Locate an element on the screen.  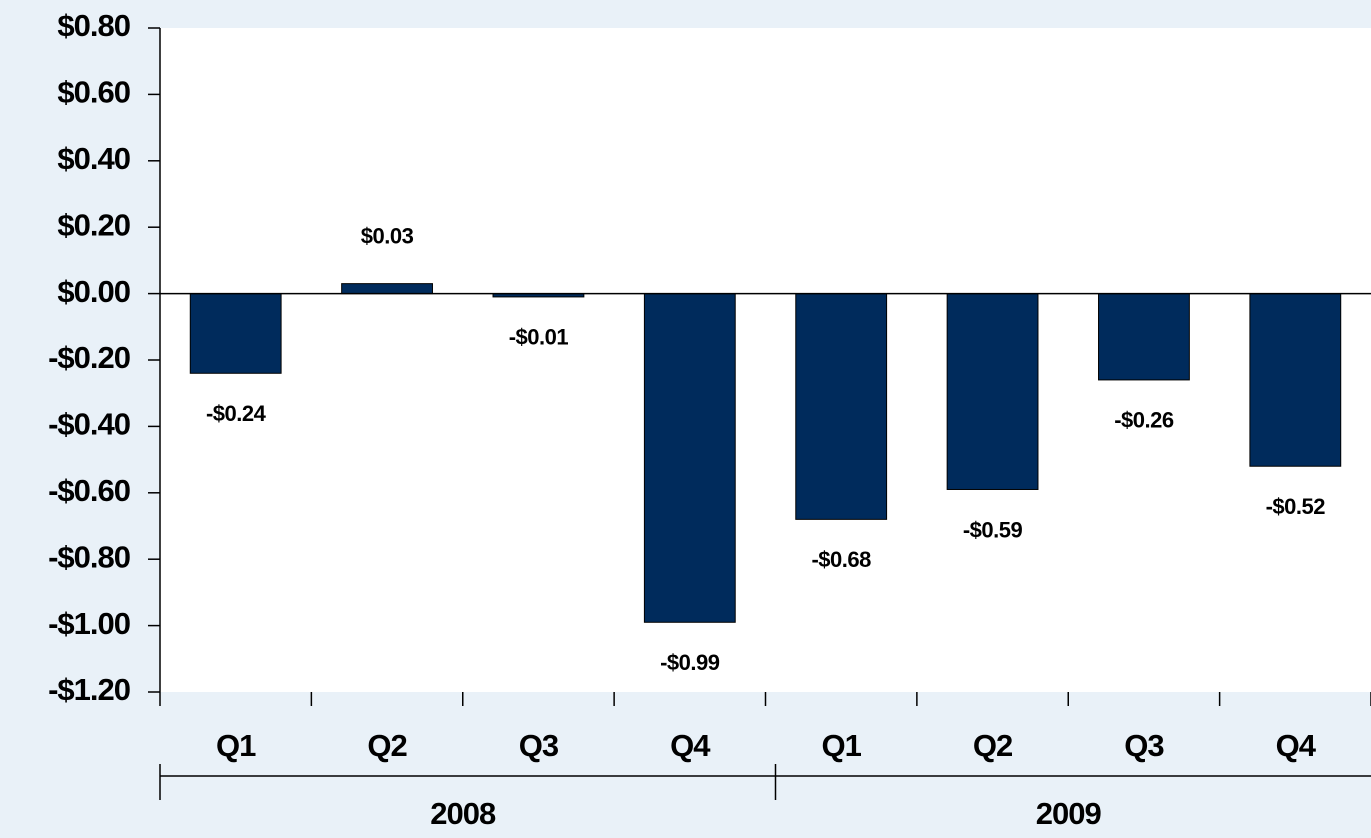
y-tick-label: $0.60 is located at coordinates (93, 92).